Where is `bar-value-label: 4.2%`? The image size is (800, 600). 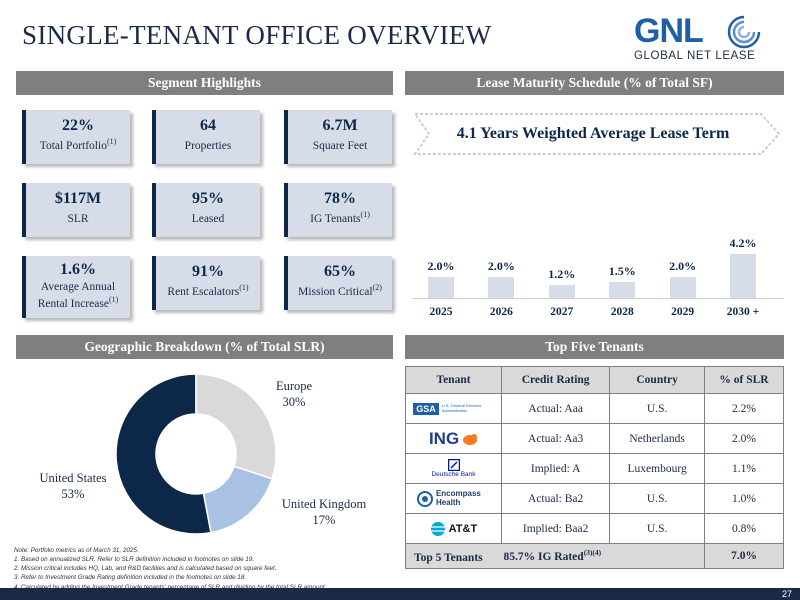 bar-value-label: 4.2% is located at coordinates (743, 243).